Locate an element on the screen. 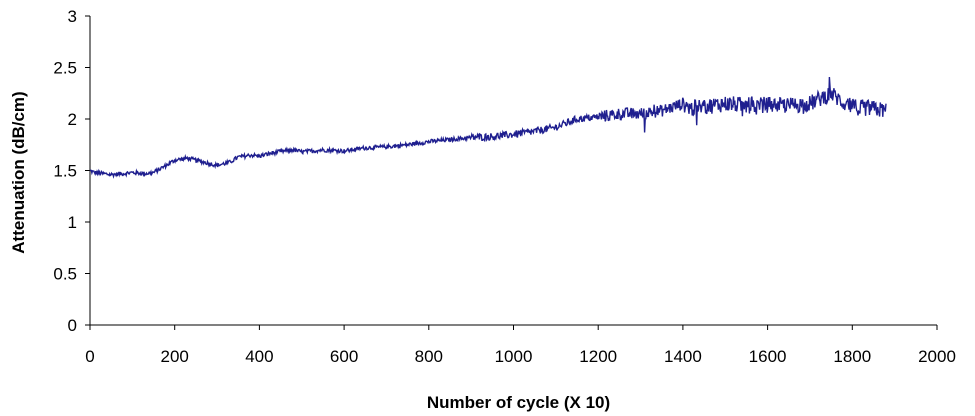 The image size is (975, 416). x-tick-label: 1400 is located at coordinates (683, 356).